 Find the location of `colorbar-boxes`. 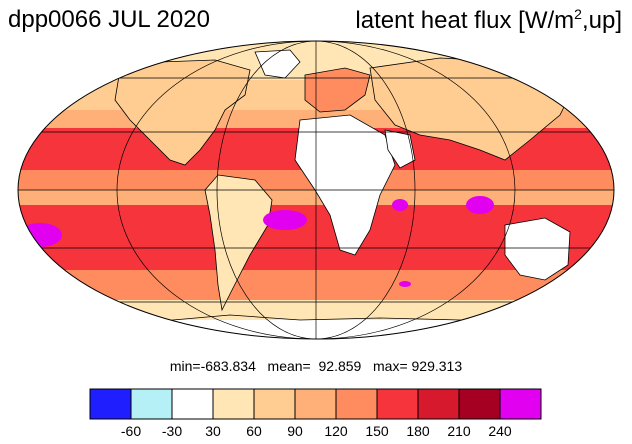

colorbar-boxes is located at coordinates (315, 404).